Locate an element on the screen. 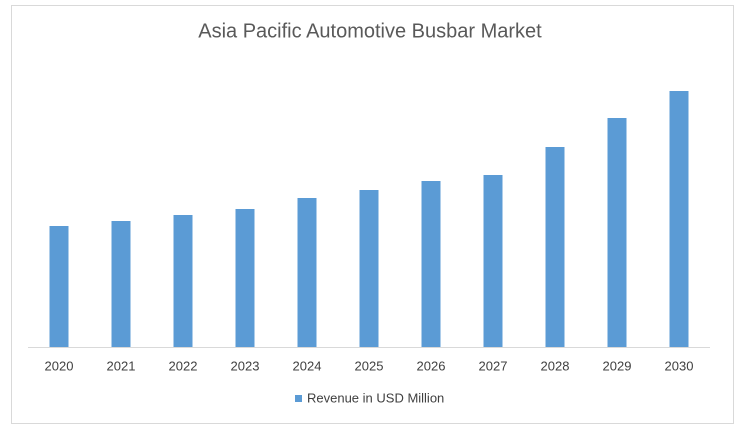 The height and width of the screenshot is (442, 745). x-tick-label: 2023 is located at coordinates (245, 365).